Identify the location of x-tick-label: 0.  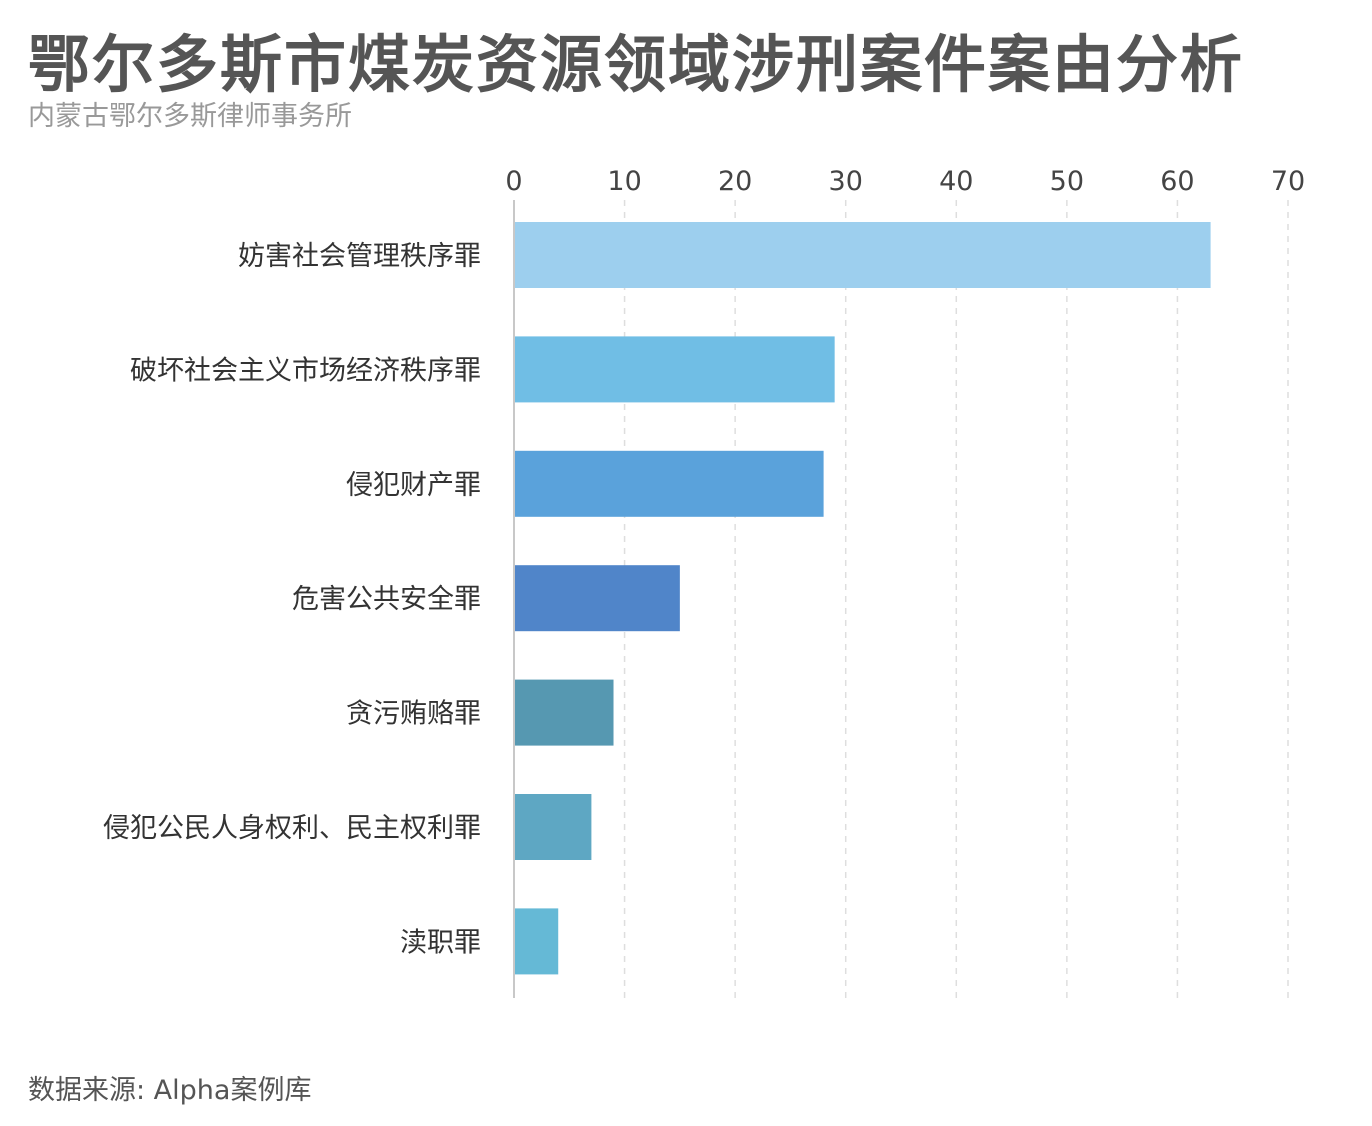
(513, 181).